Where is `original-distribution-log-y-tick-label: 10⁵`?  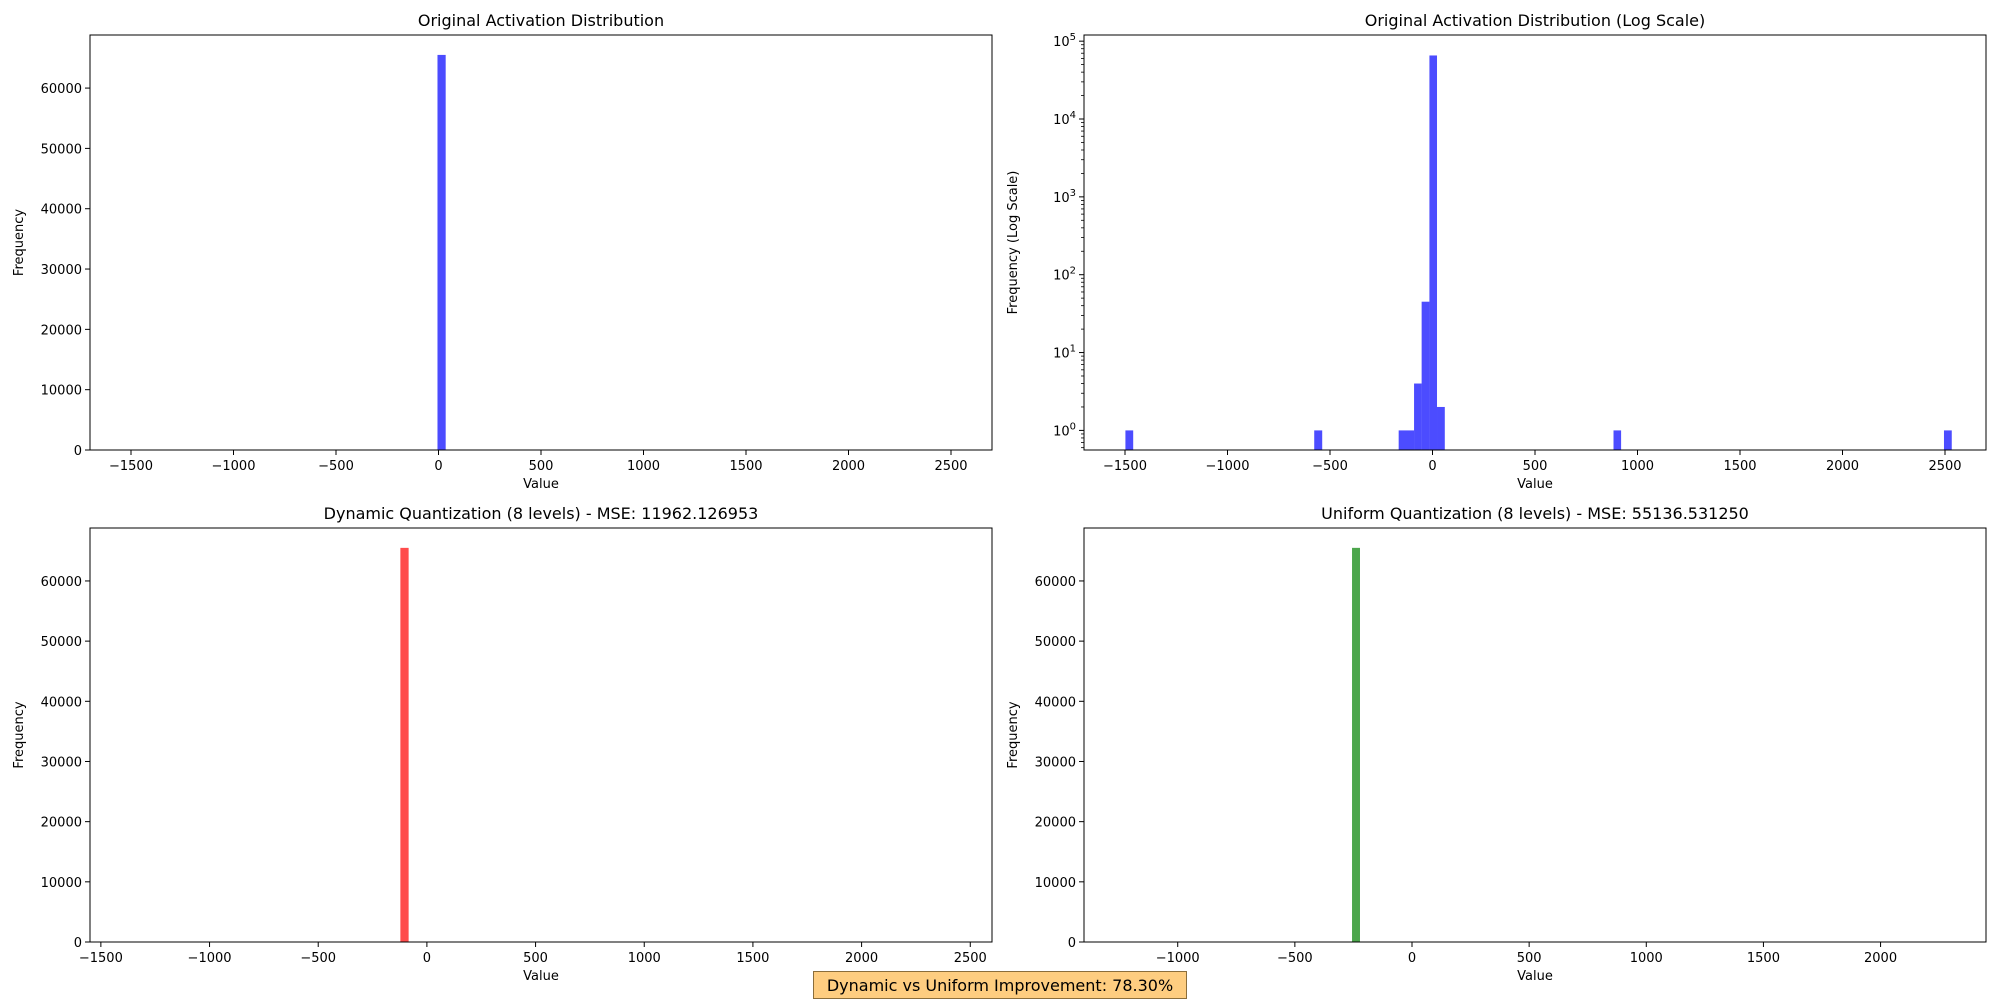
original-distribution-log-y-tick-label: 10⁵ is located at coordinates (1064, 41).